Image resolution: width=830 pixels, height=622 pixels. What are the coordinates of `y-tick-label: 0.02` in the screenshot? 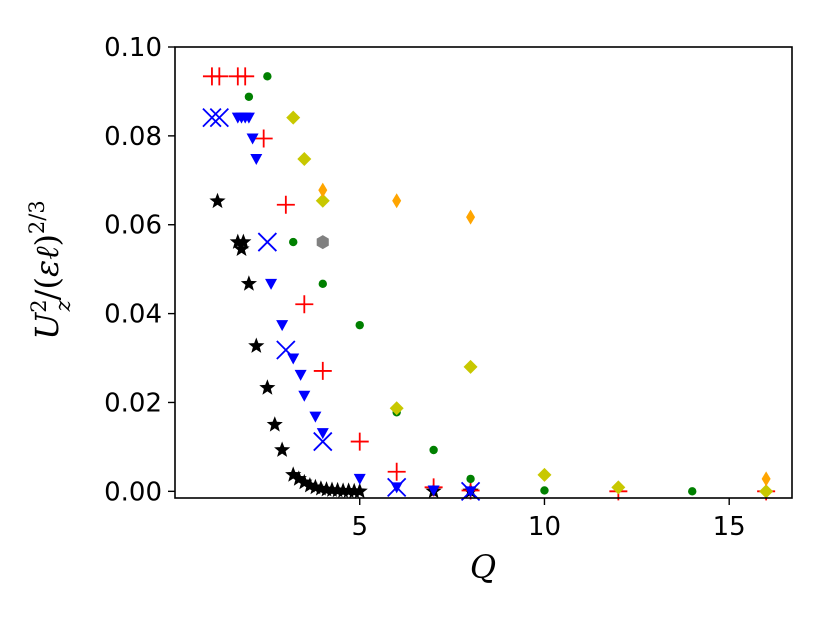 It's located at (133, 403).